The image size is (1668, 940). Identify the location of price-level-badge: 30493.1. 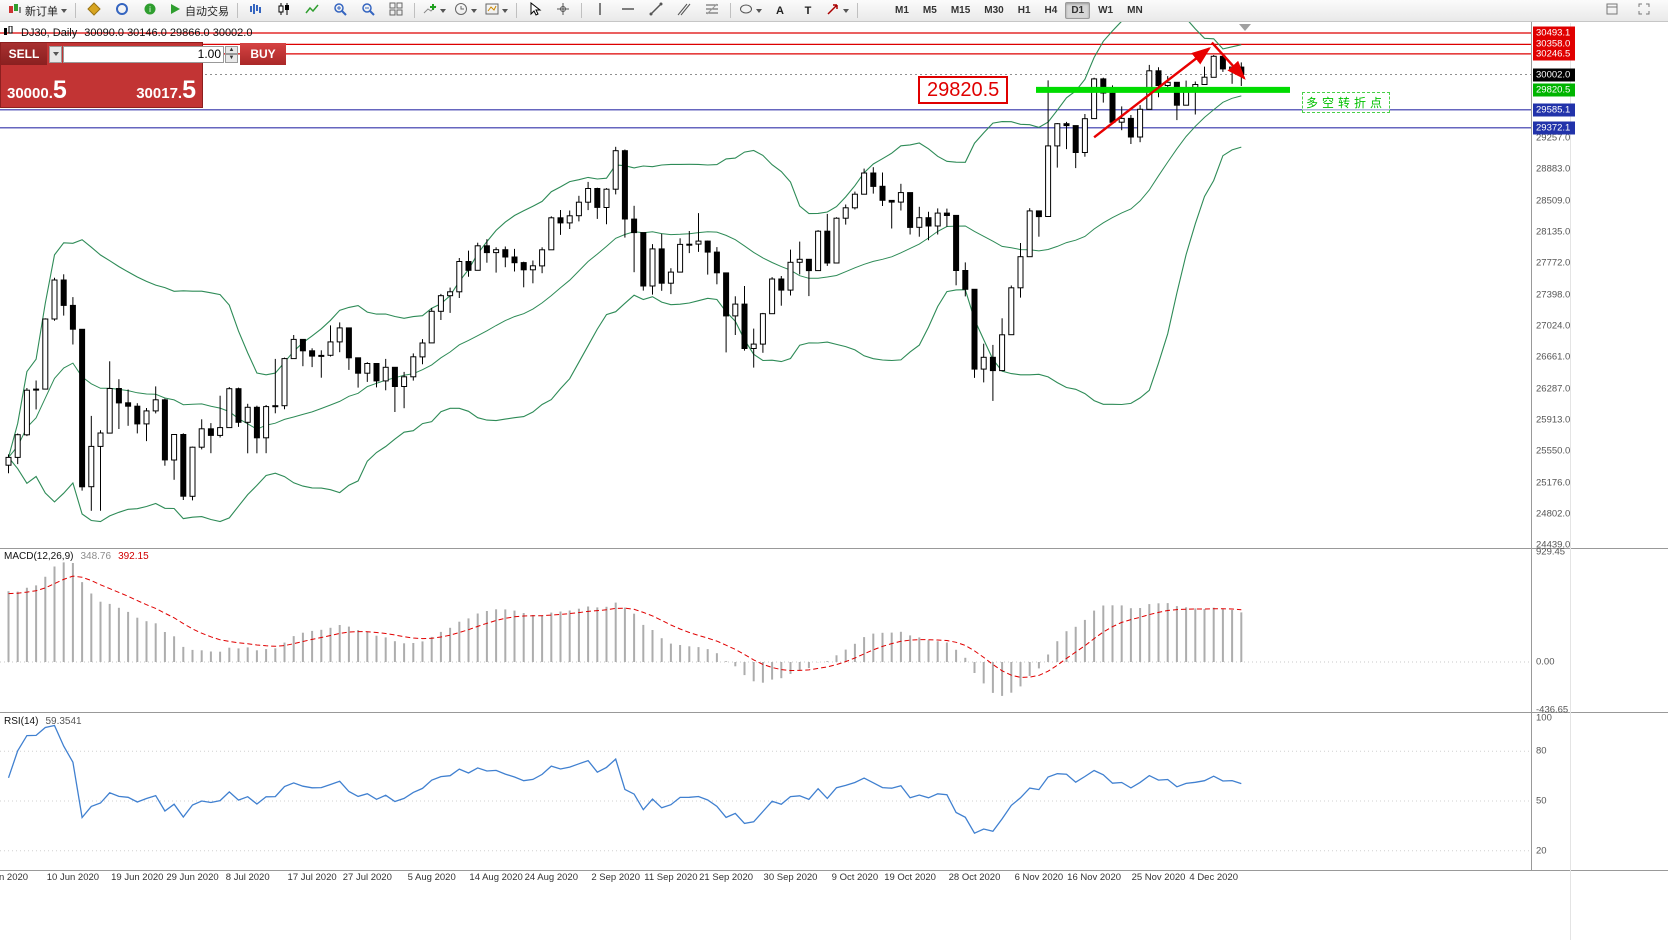
(1554, 33).